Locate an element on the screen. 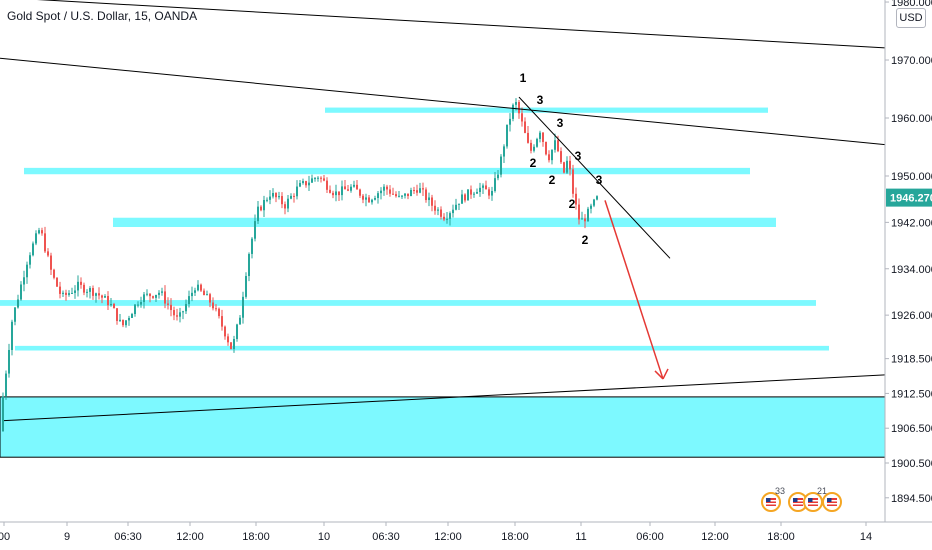  us-flag-icon is located at coordinates (832, 502).